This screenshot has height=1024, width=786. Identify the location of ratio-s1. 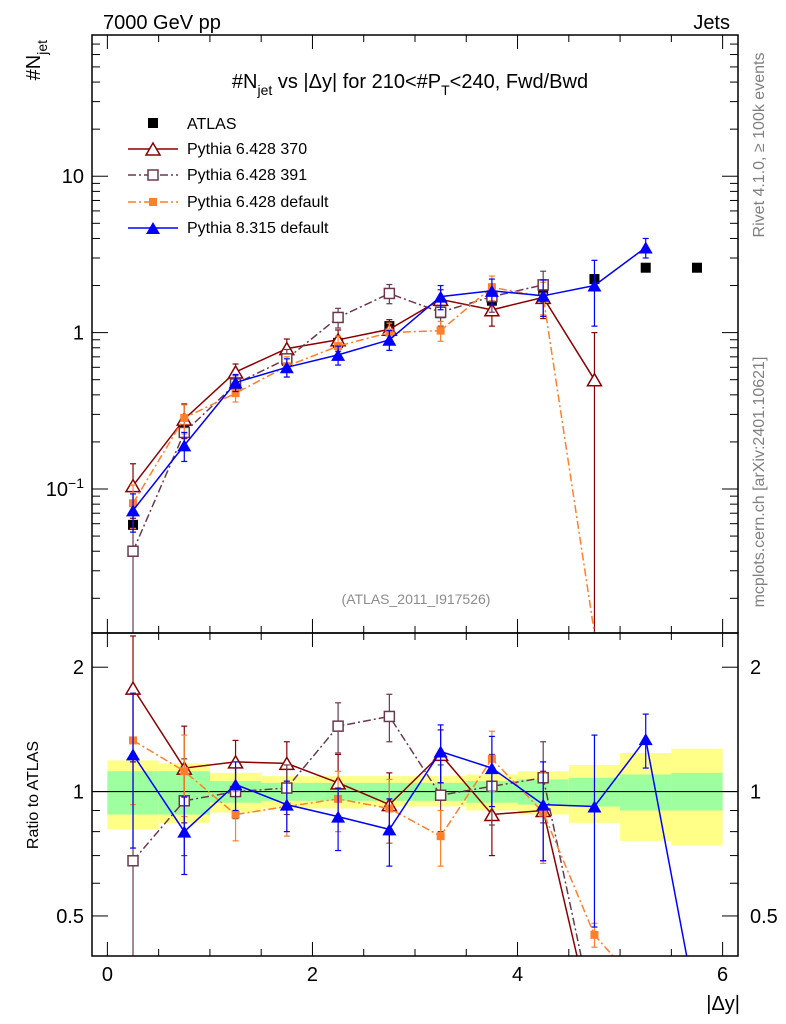
(354, 824).